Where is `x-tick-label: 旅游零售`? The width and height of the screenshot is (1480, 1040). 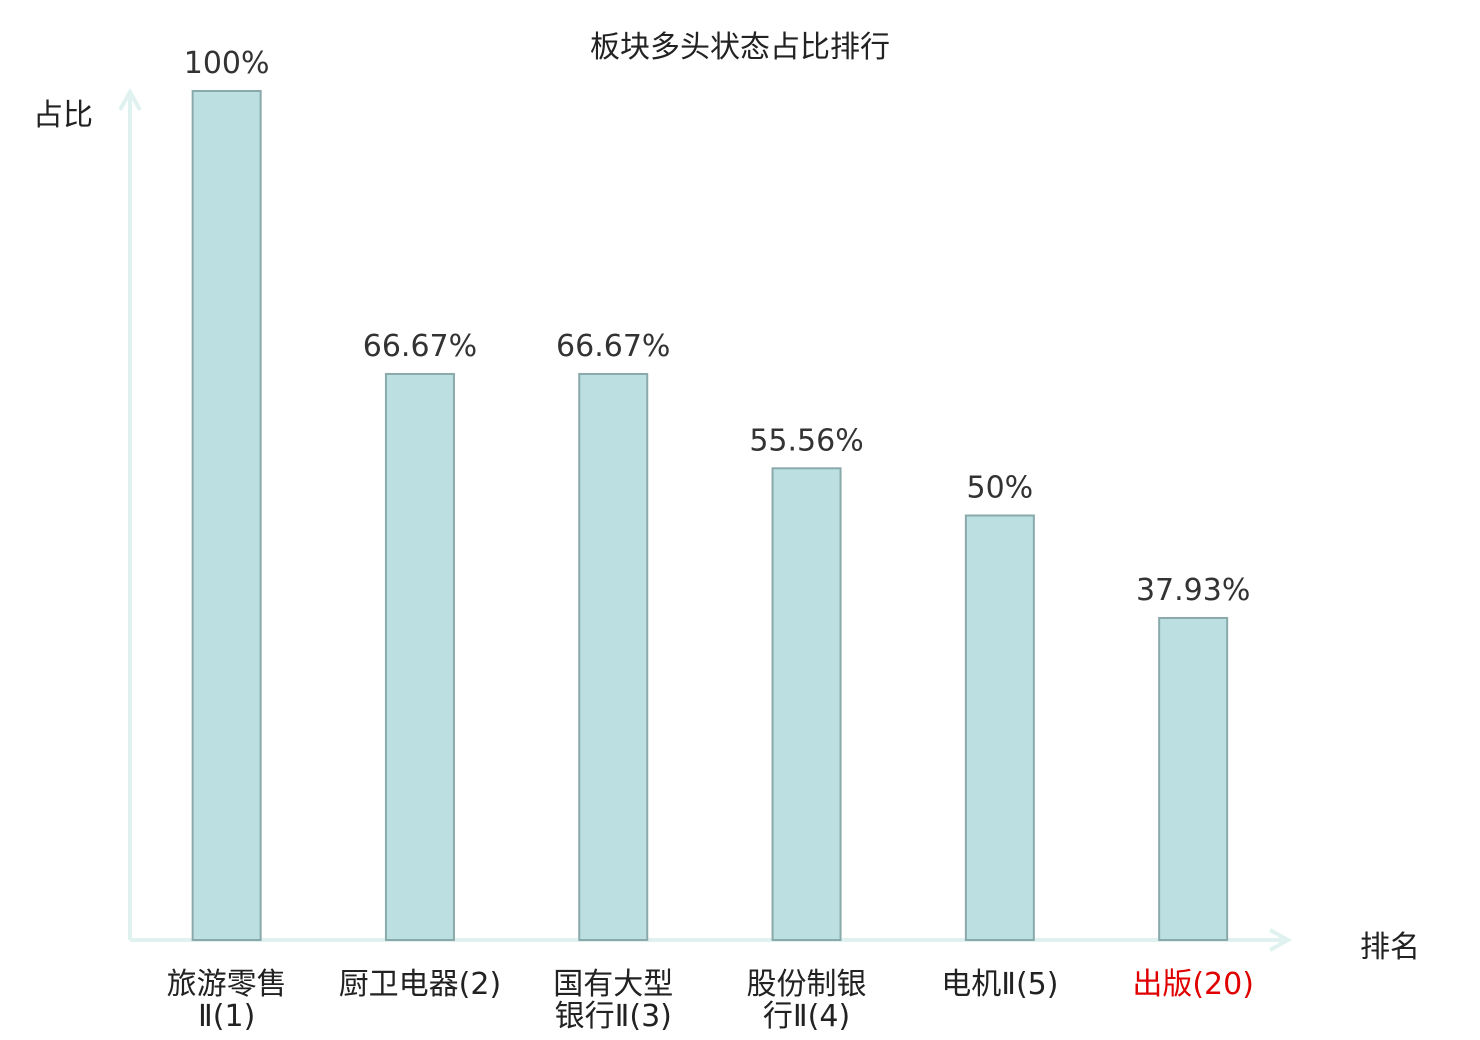
x-tick-label: 旅游零售 is located at coordinates (227, 984).